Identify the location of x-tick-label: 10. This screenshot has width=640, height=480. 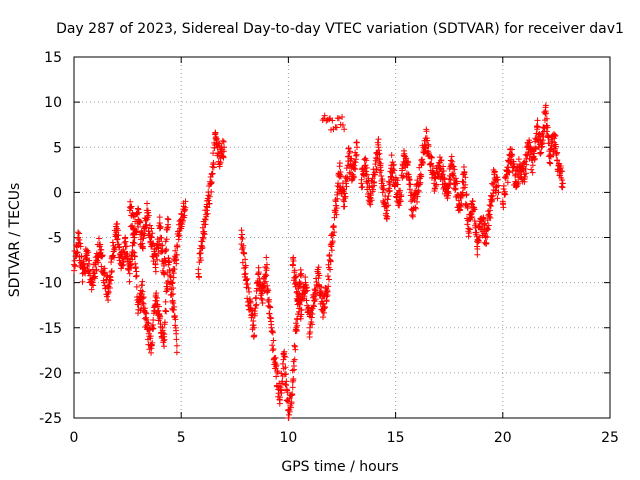
(288, 438).